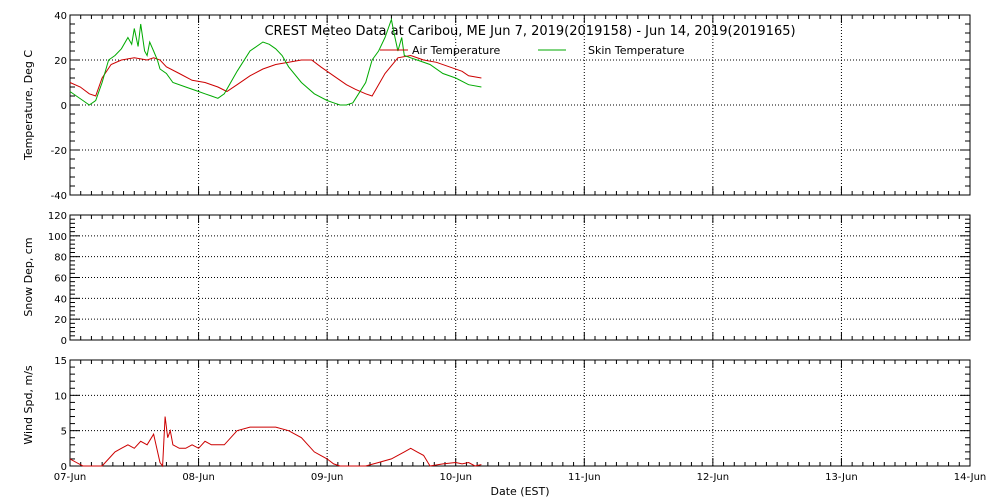  What do you see at coordinates (275, 442) in the screenshot?
I see `series-line-wind-speed` at bounding box center [275, 442].